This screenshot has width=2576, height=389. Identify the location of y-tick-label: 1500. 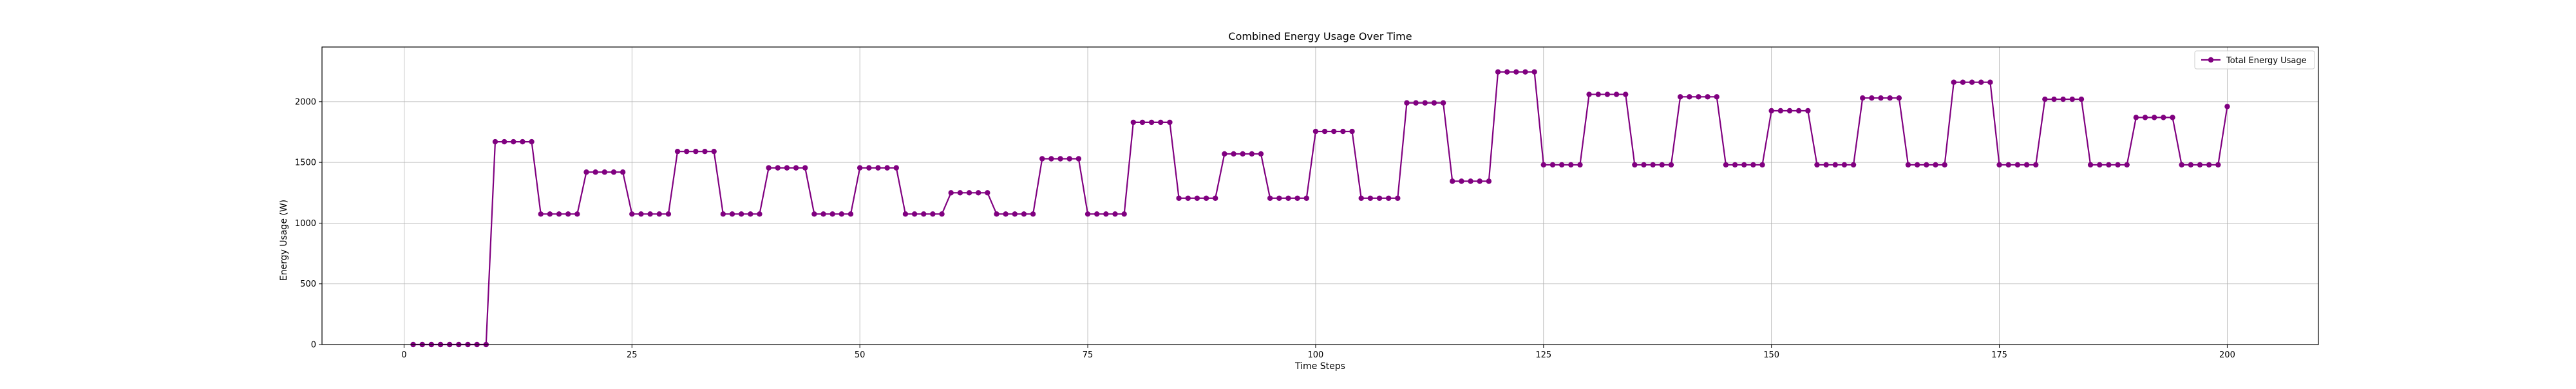
(305, 163).